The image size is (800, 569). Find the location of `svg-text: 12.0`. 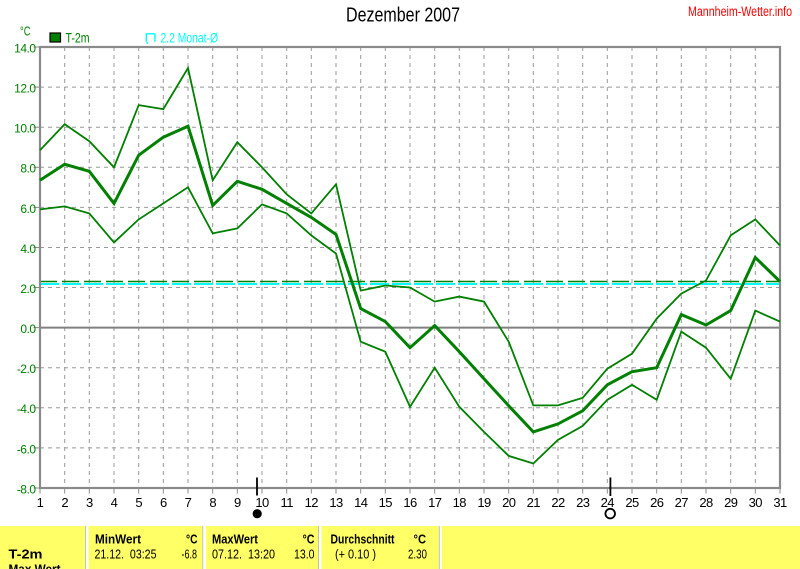

svg-text: 12.0 is located at coordinates (25, 89).